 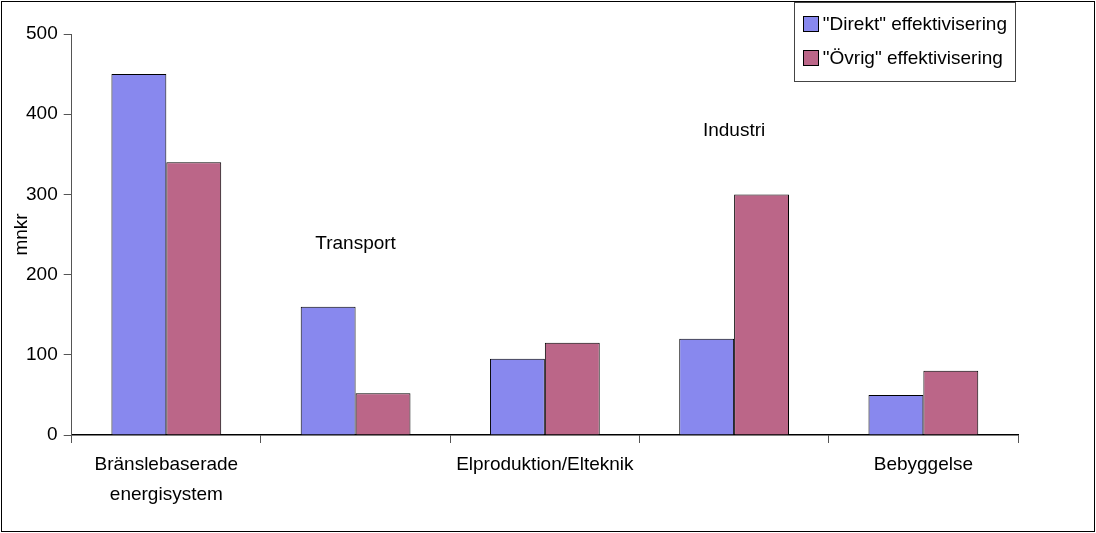 I want to click on x-tick-label: Bebyggelse, so click(x=923, y=463).